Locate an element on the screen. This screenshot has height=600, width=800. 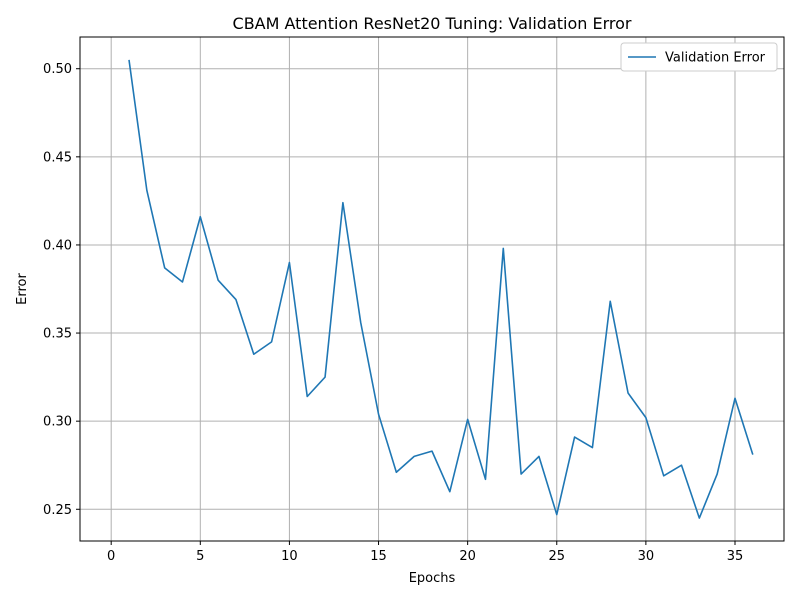
x-tick-label: 0 is located at coordinates (111, 556).